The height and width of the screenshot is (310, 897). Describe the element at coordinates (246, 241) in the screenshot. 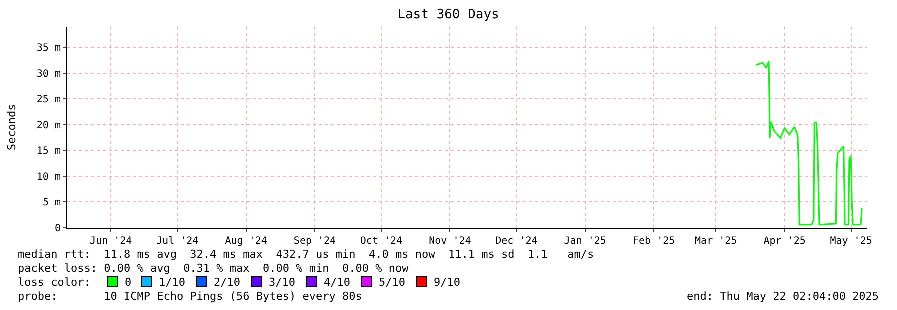

I see `x-tick-label: Aug '24` at that location.